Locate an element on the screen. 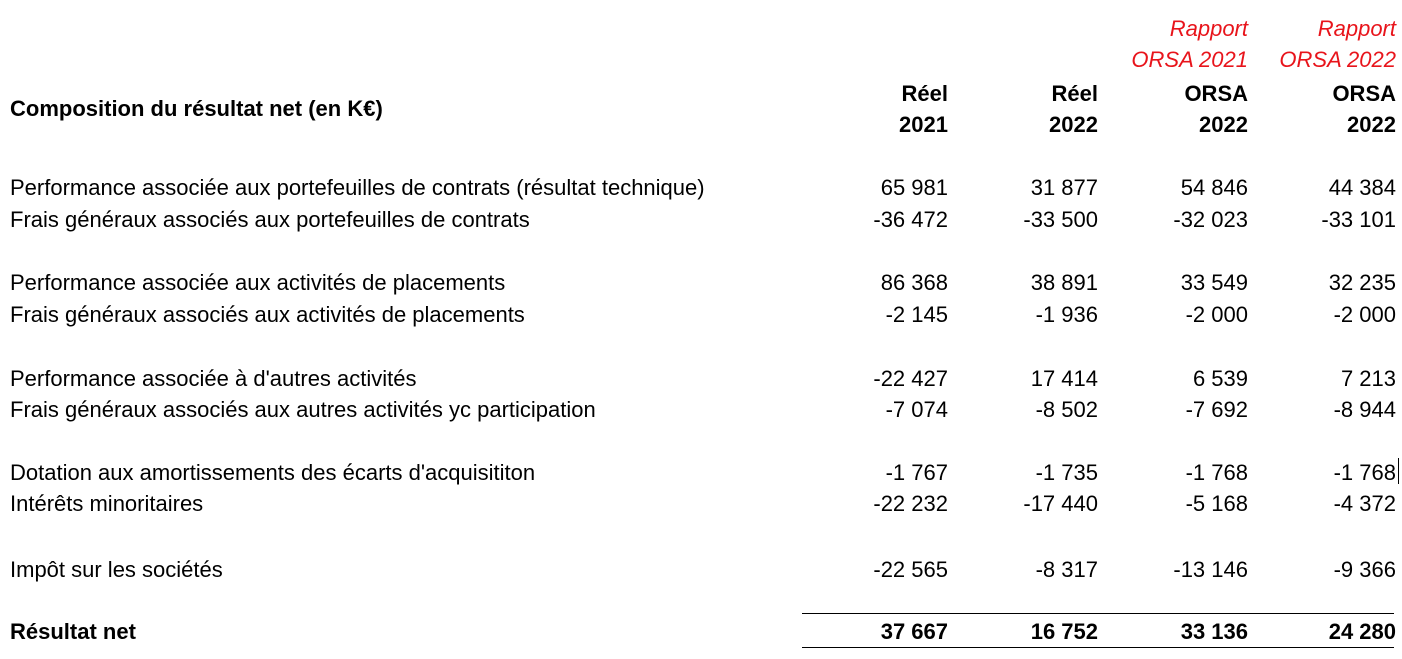 The image size is (1402, 659). col-header-4-line1: ORSA is located at coordinates (1364, 93).